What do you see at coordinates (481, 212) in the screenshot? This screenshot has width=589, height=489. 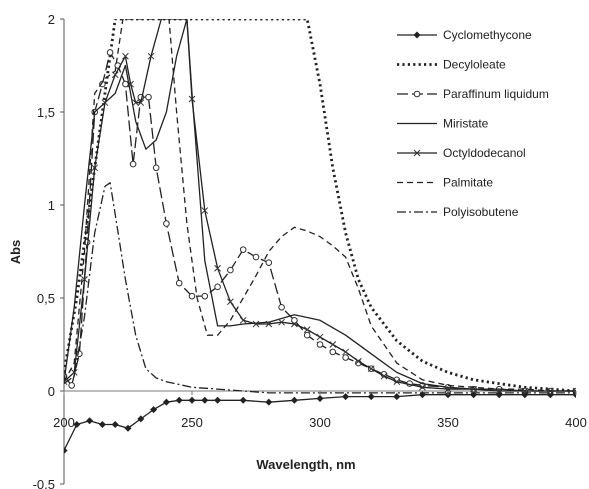 I see `legend-label: Polyisobutene` at bounding box center [481, 212].